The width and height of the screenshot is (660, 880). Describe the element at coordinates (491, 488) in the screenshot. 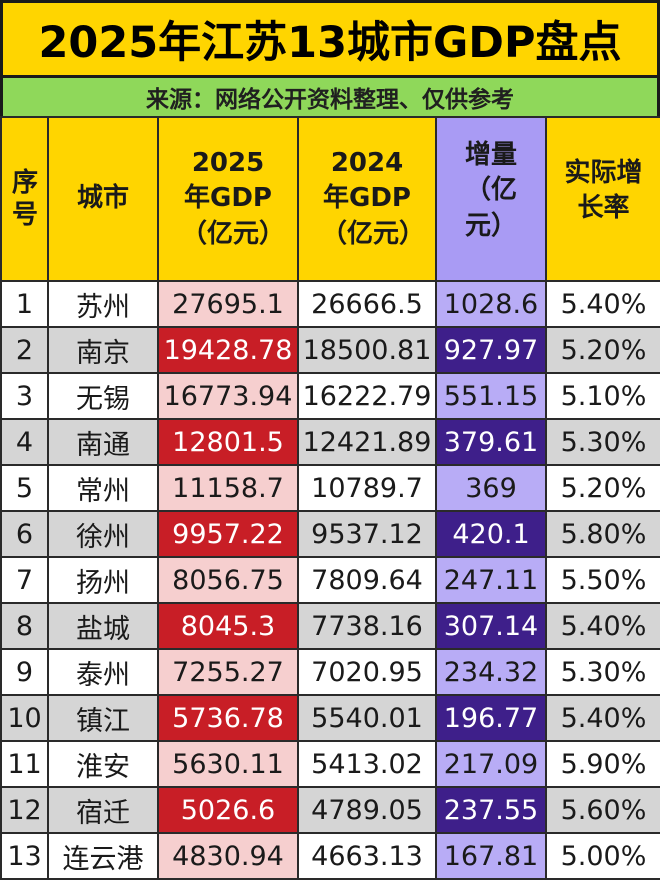

I see `cell-increase: 369` at that location.